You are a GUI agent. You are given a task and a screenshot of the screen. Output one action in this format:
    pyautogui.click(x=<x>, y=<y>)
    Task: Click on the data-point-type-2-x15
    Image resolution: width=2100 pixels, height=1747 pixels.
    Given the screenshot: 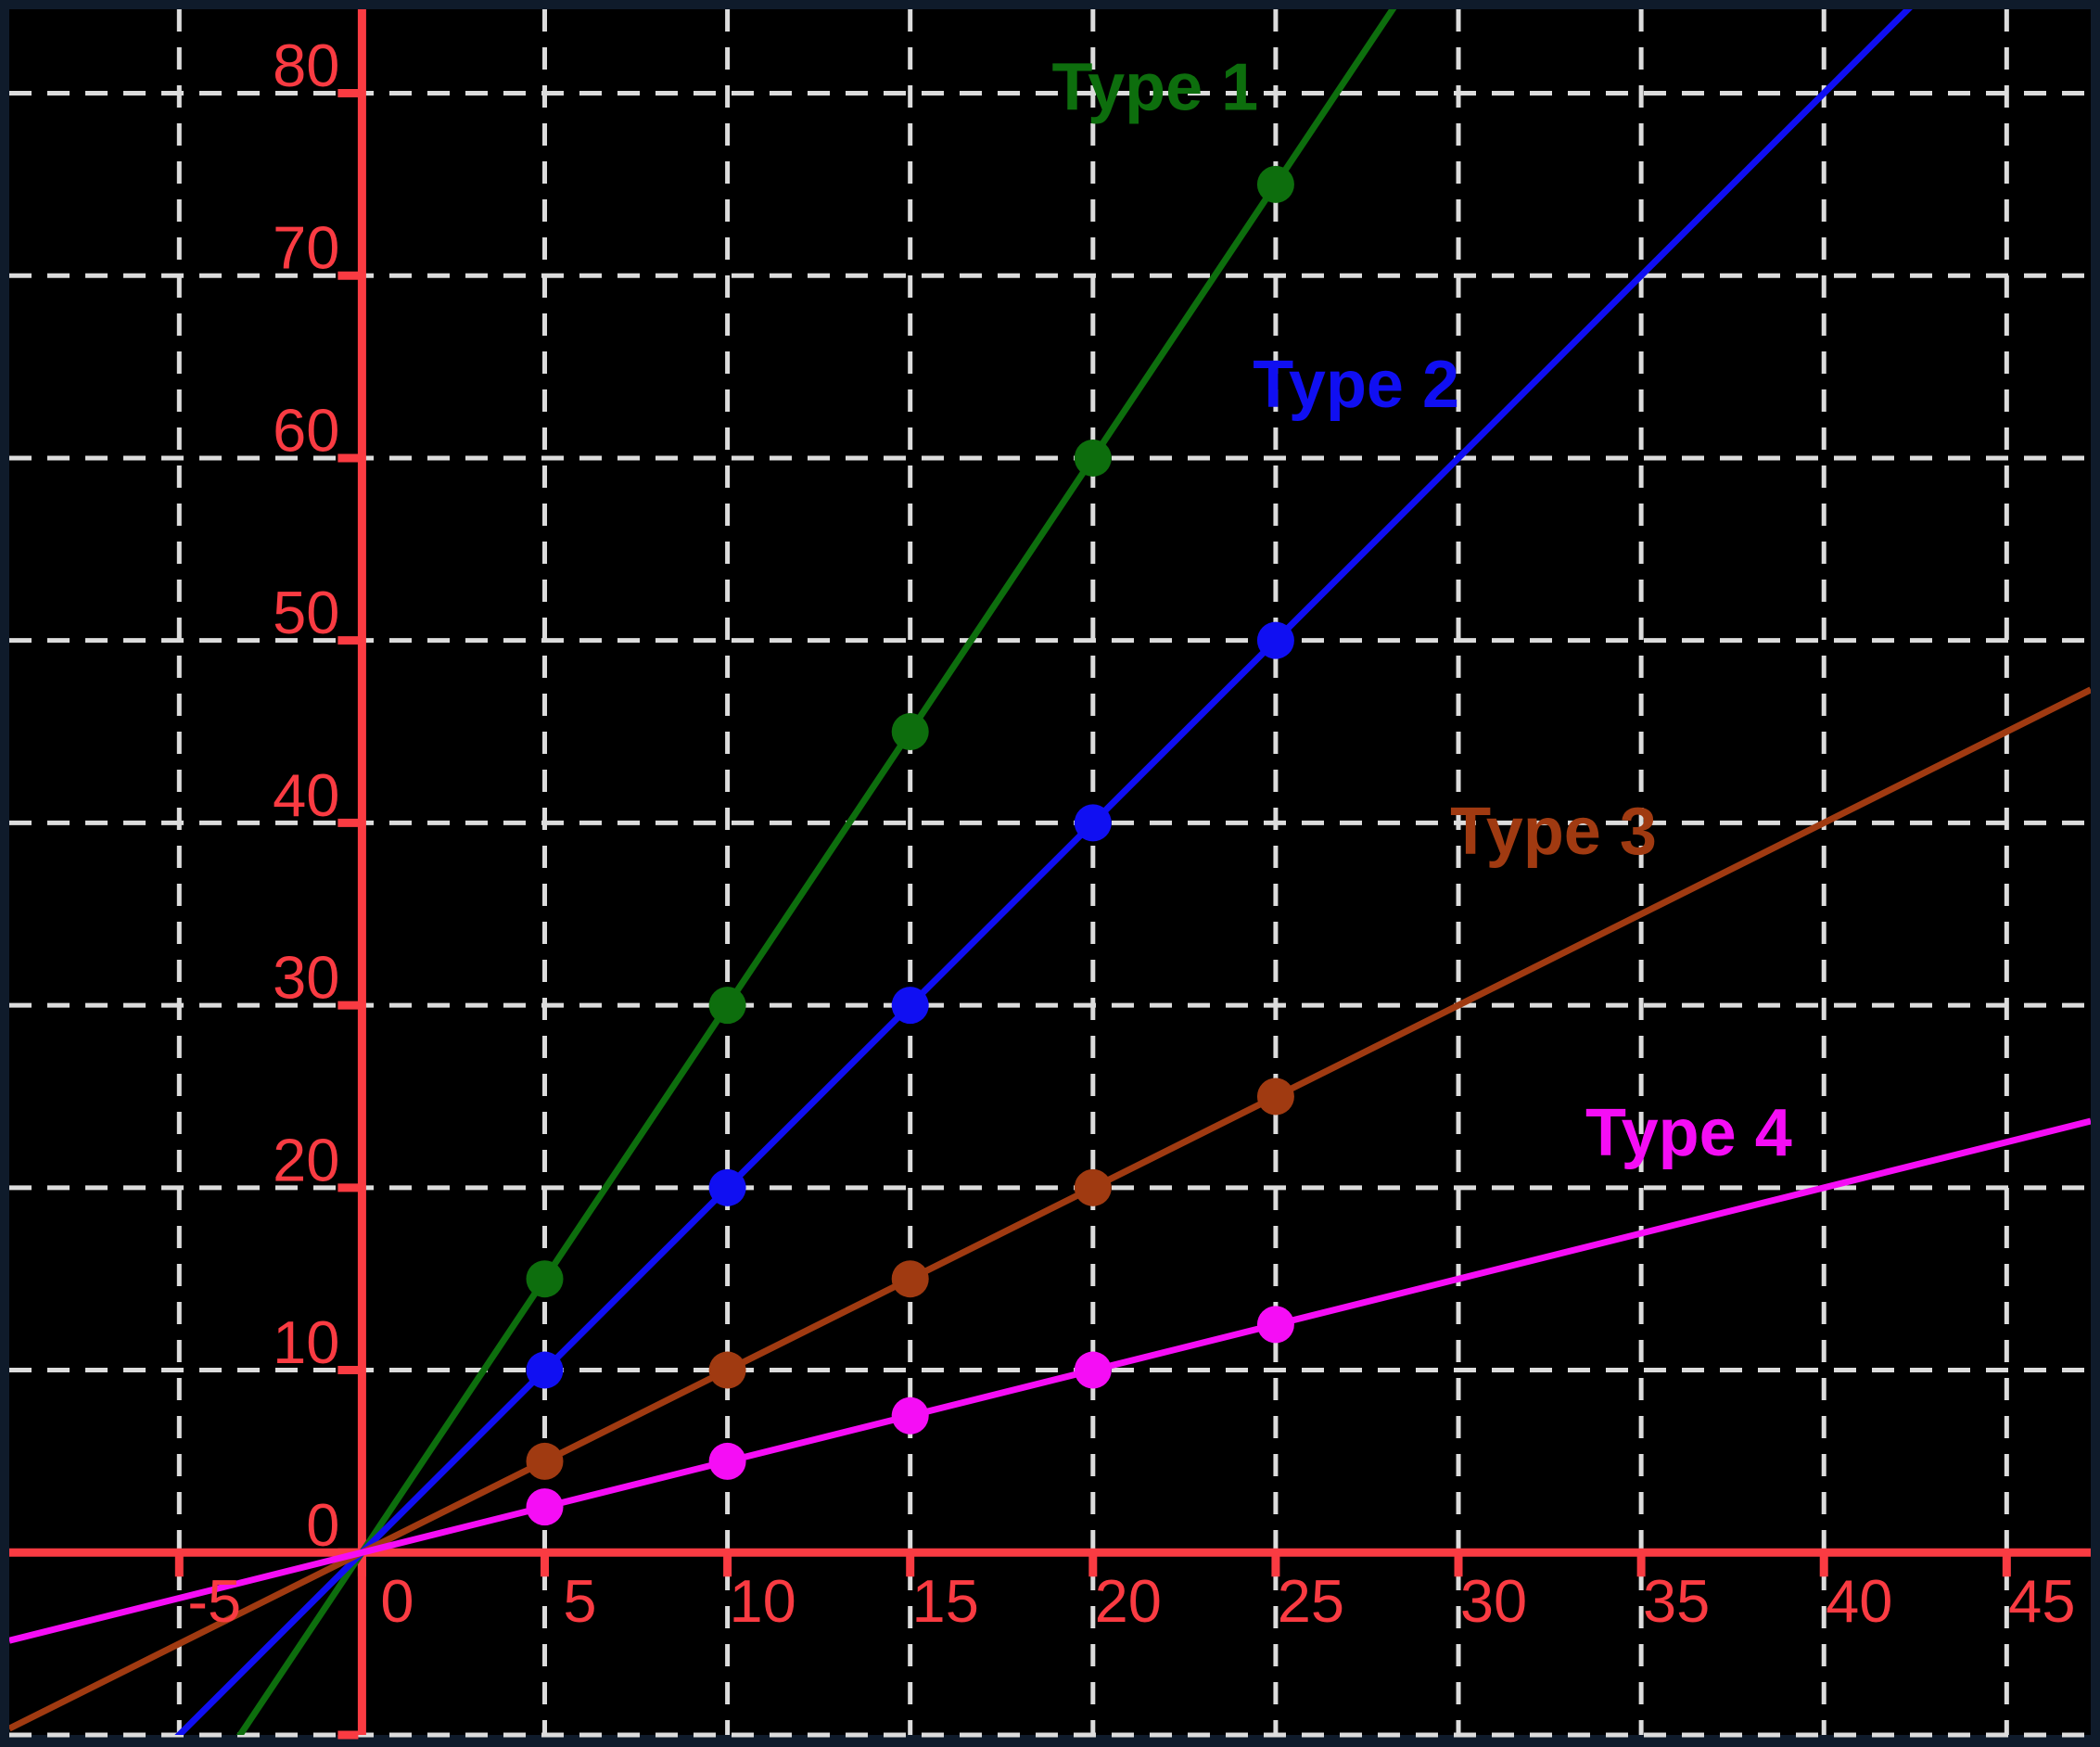 What is the action you would take?
    pyautogui.click(x=910, y=1006)
    